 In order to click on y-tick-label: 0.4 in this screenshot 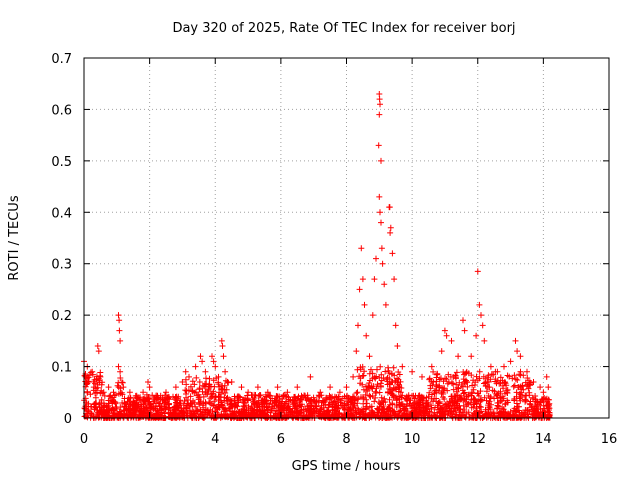, I will do `click(61, 213)`.